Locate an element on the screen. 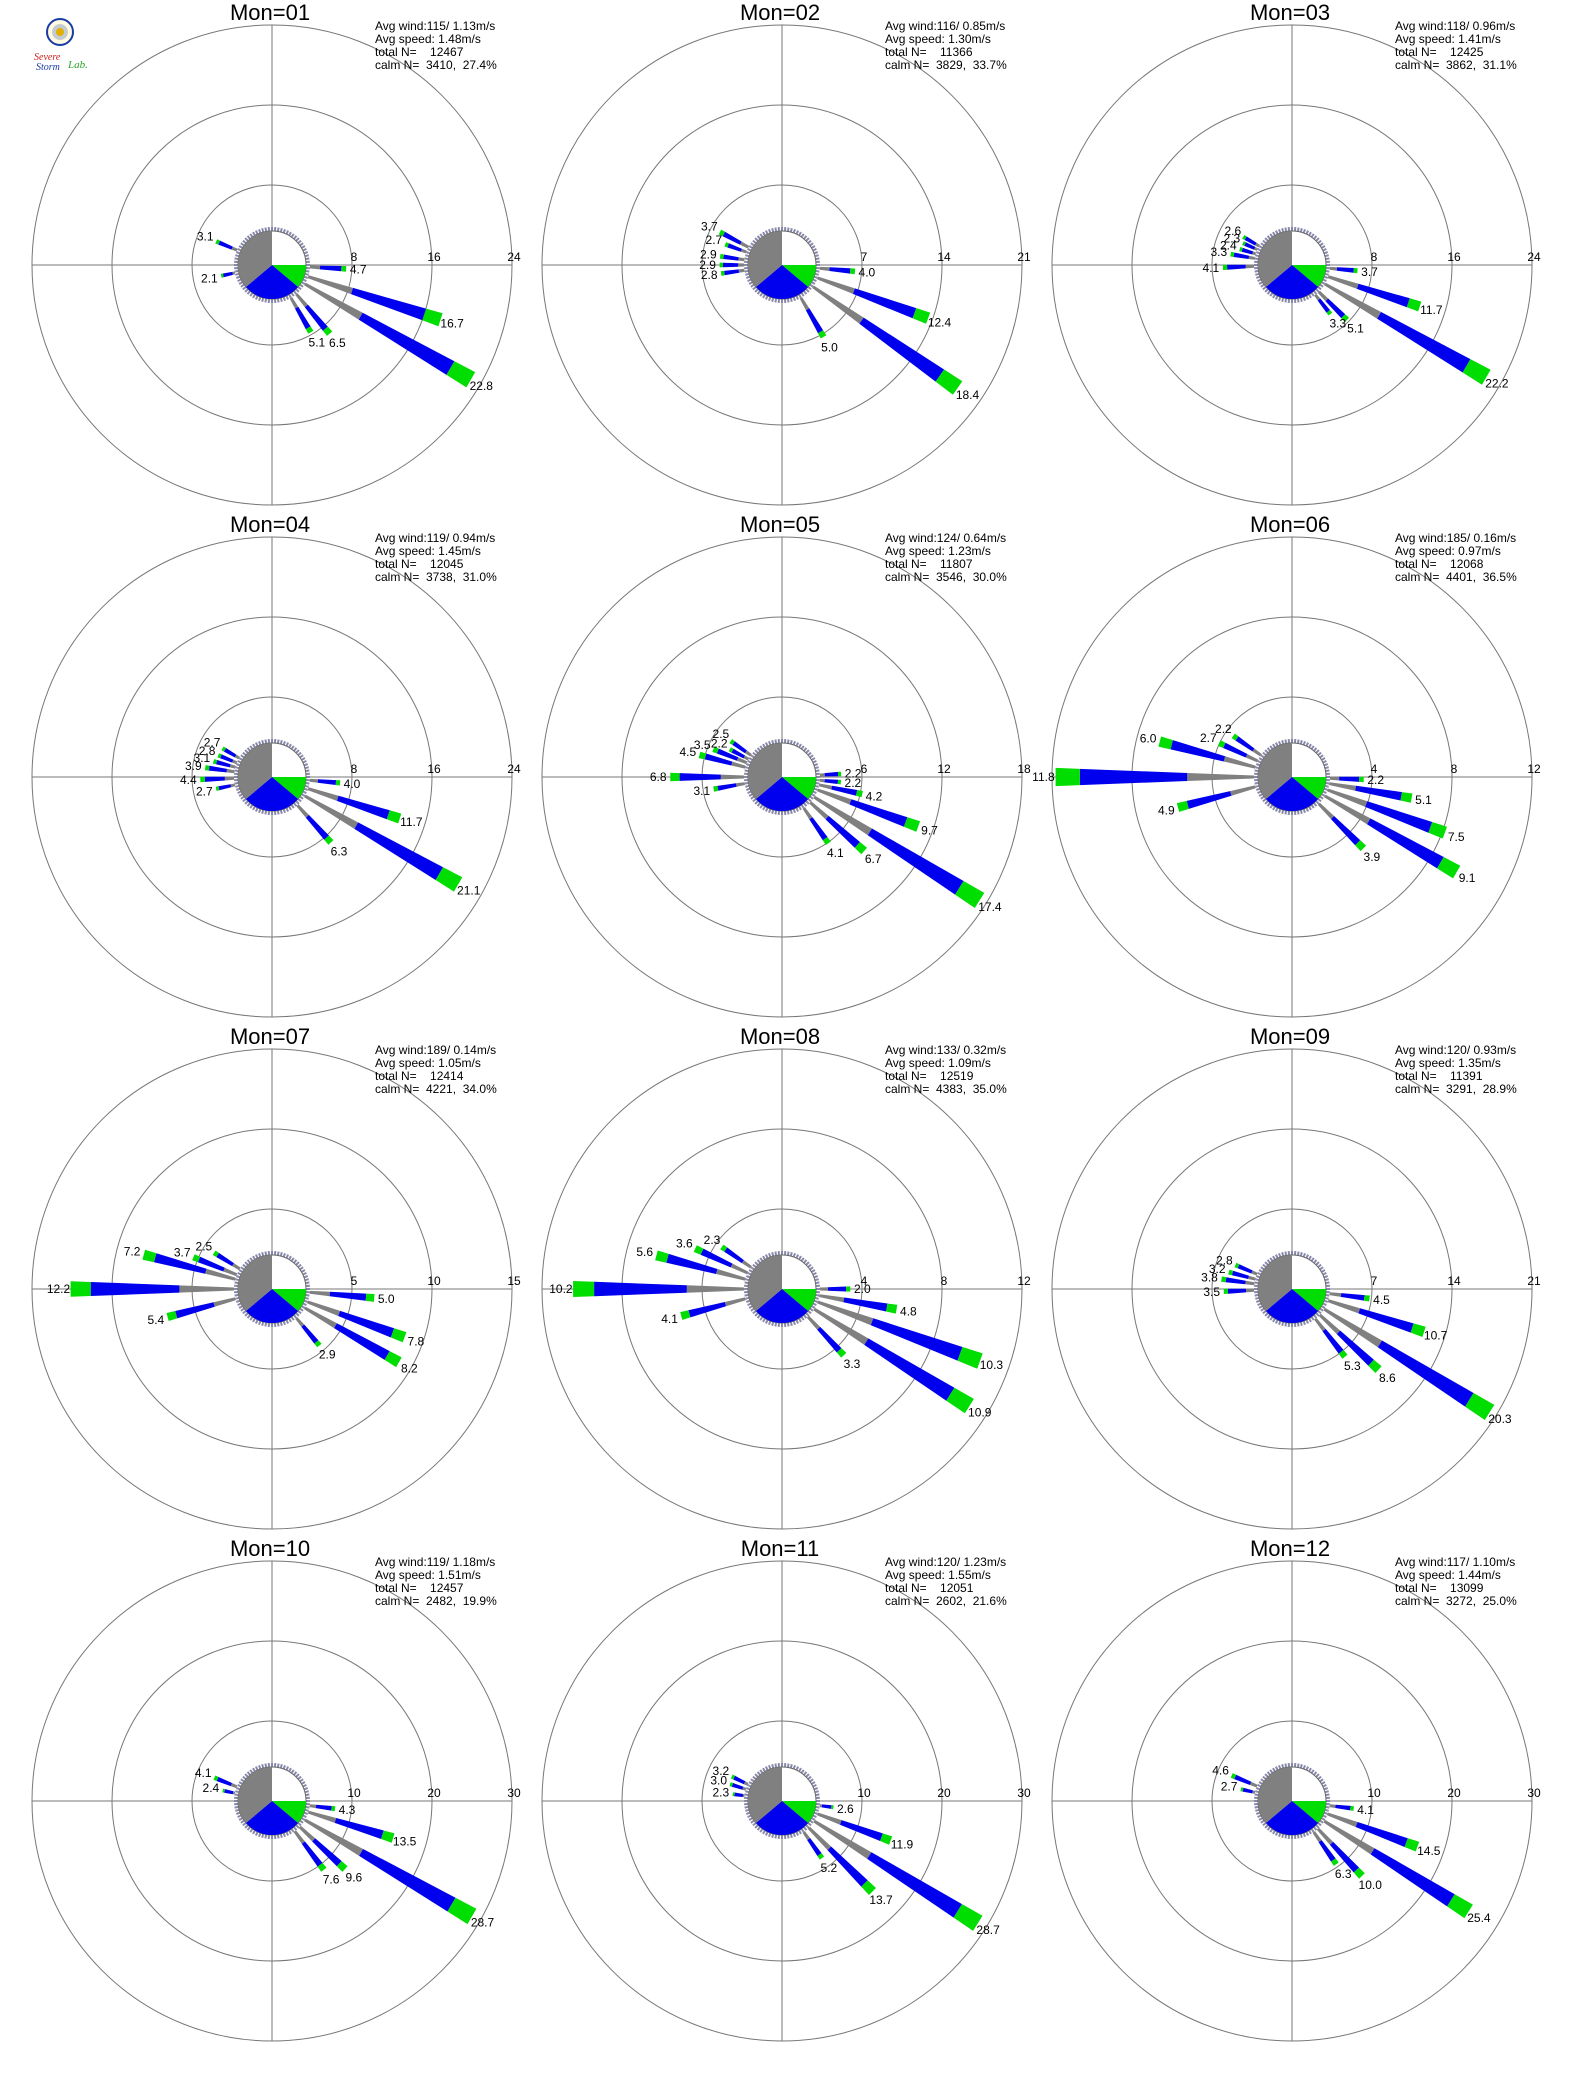  calm-pie is located at coordinates (782, 1289).